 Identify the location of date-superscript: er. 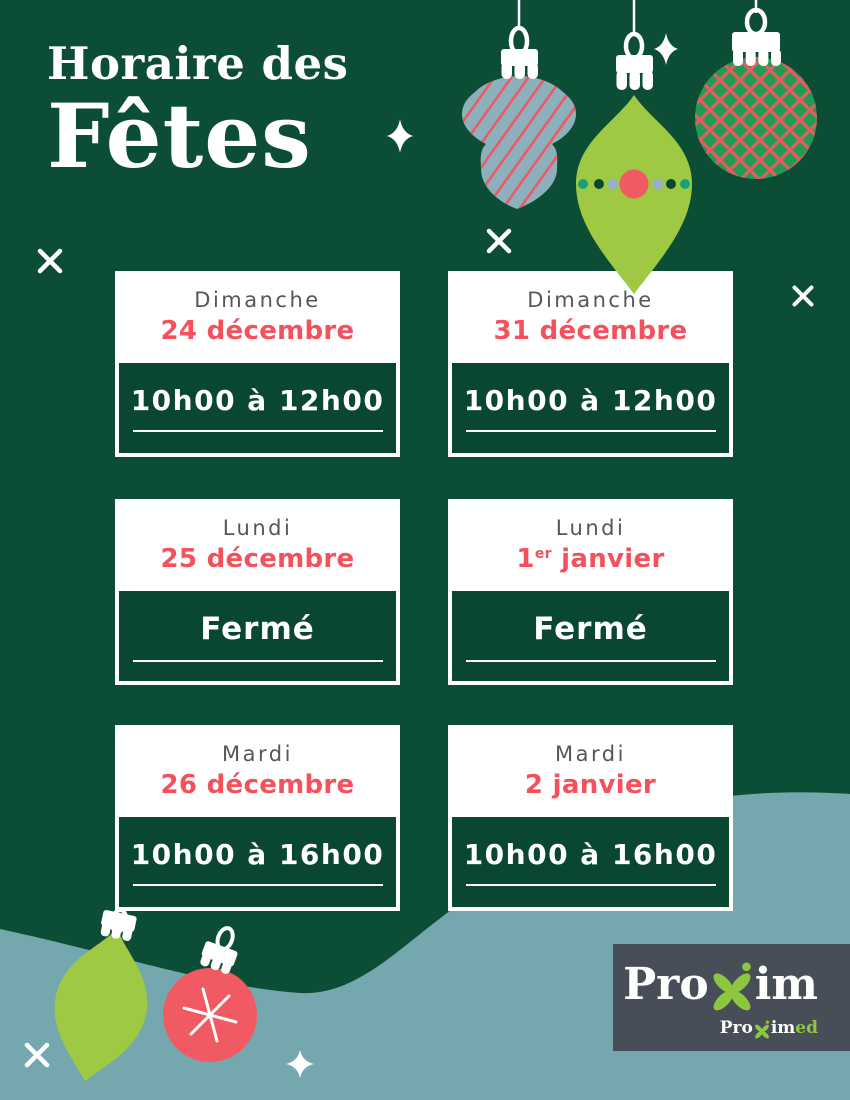
(543, 554).